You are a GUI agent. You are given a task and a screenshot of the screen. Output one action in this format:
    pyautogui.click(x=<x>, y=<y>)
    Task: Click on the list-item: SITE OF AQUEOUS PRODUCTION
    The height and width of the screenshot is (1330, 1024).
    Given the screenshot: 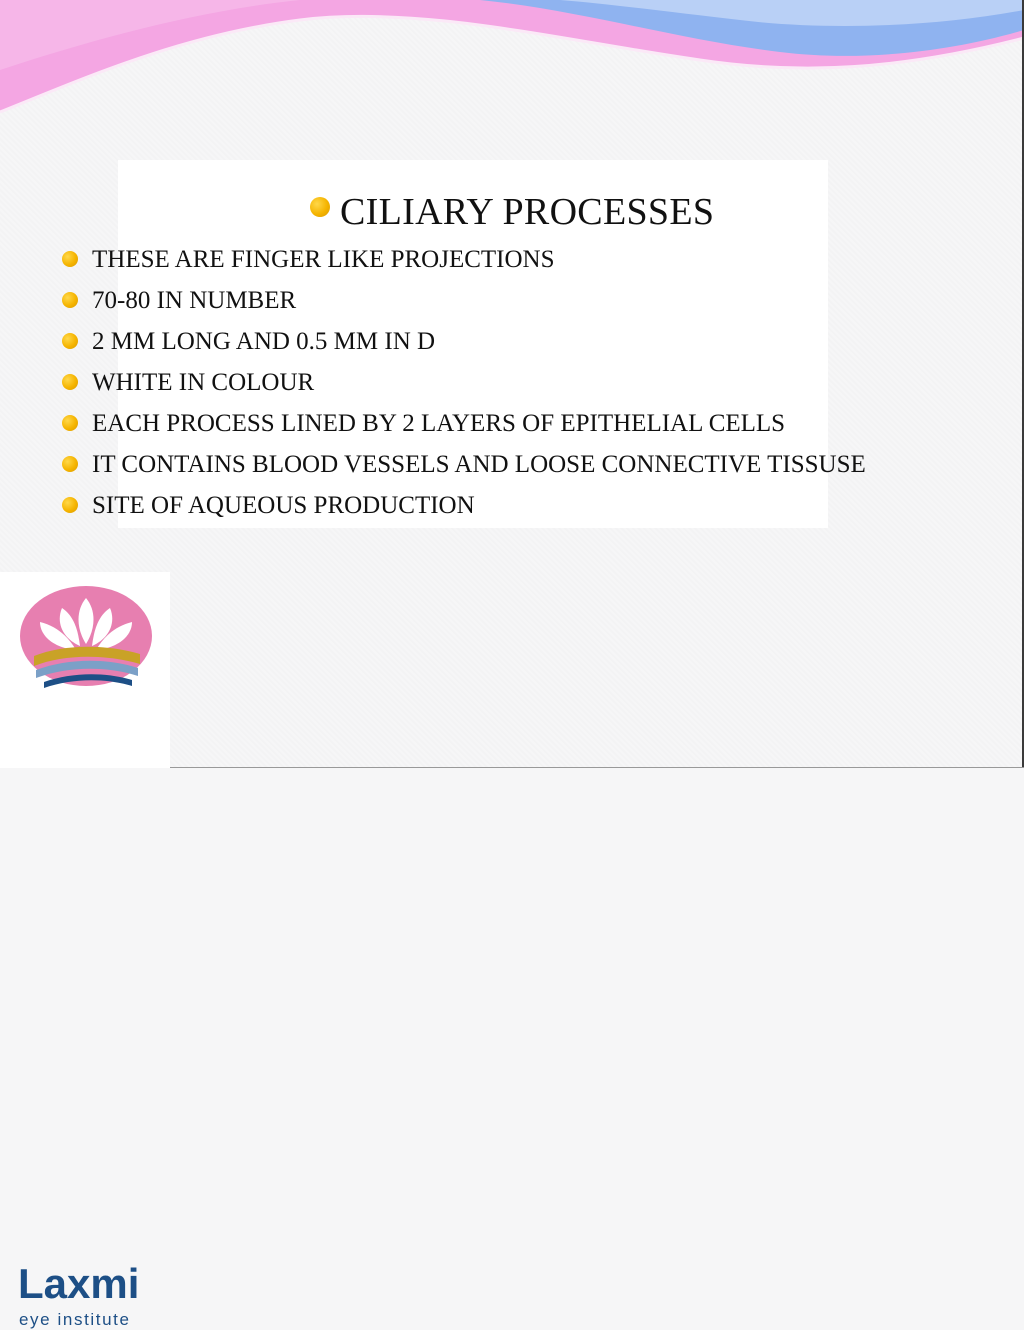 What is the action you would take?
    pyautogui.click(x=472, y=506)
    